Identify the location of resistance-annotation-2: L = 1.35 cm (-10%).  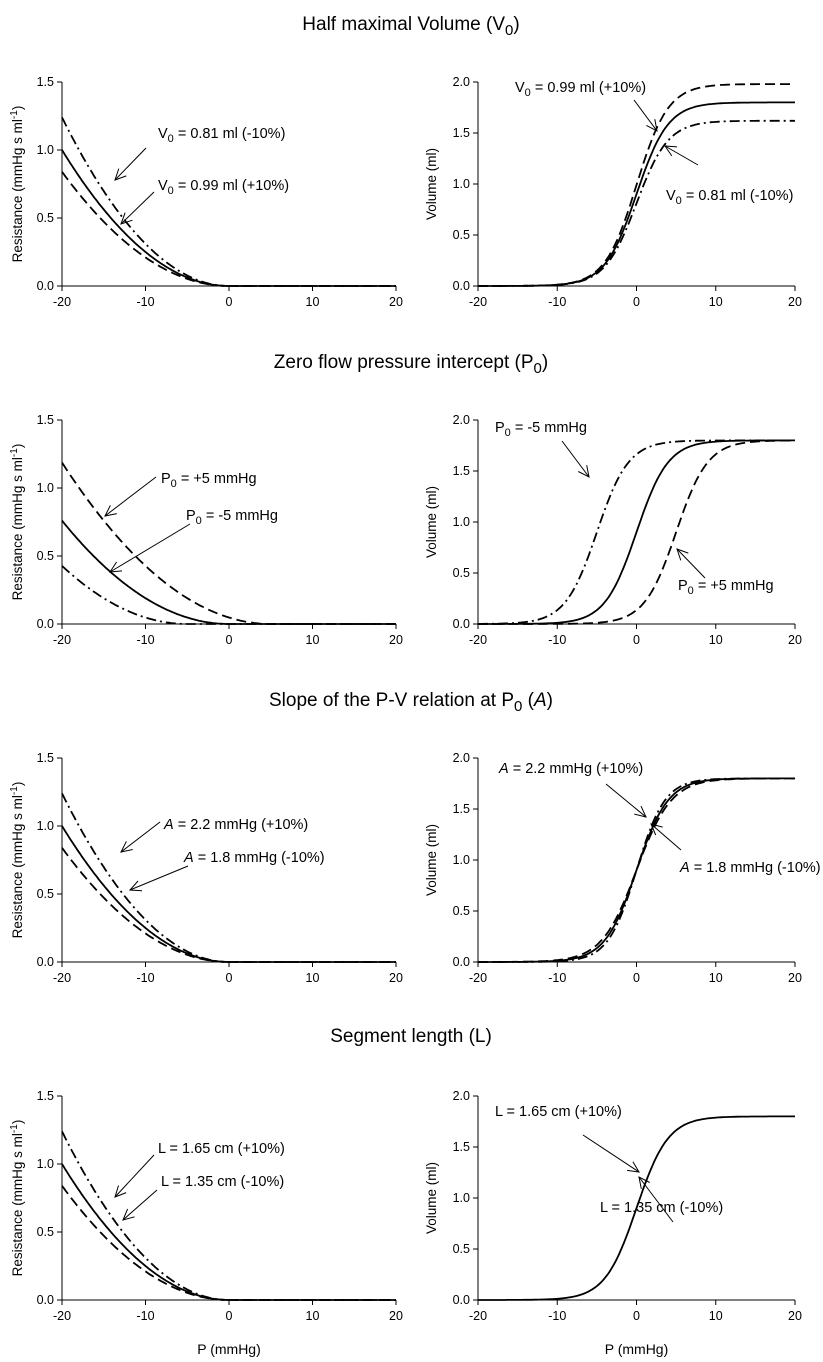
(203, 1197).